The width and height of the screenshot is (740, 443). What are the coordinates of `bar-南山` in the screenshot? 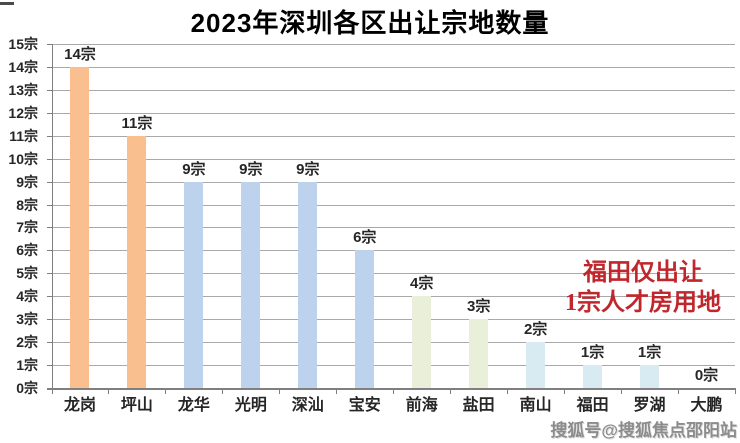 It's located at (536, 365).